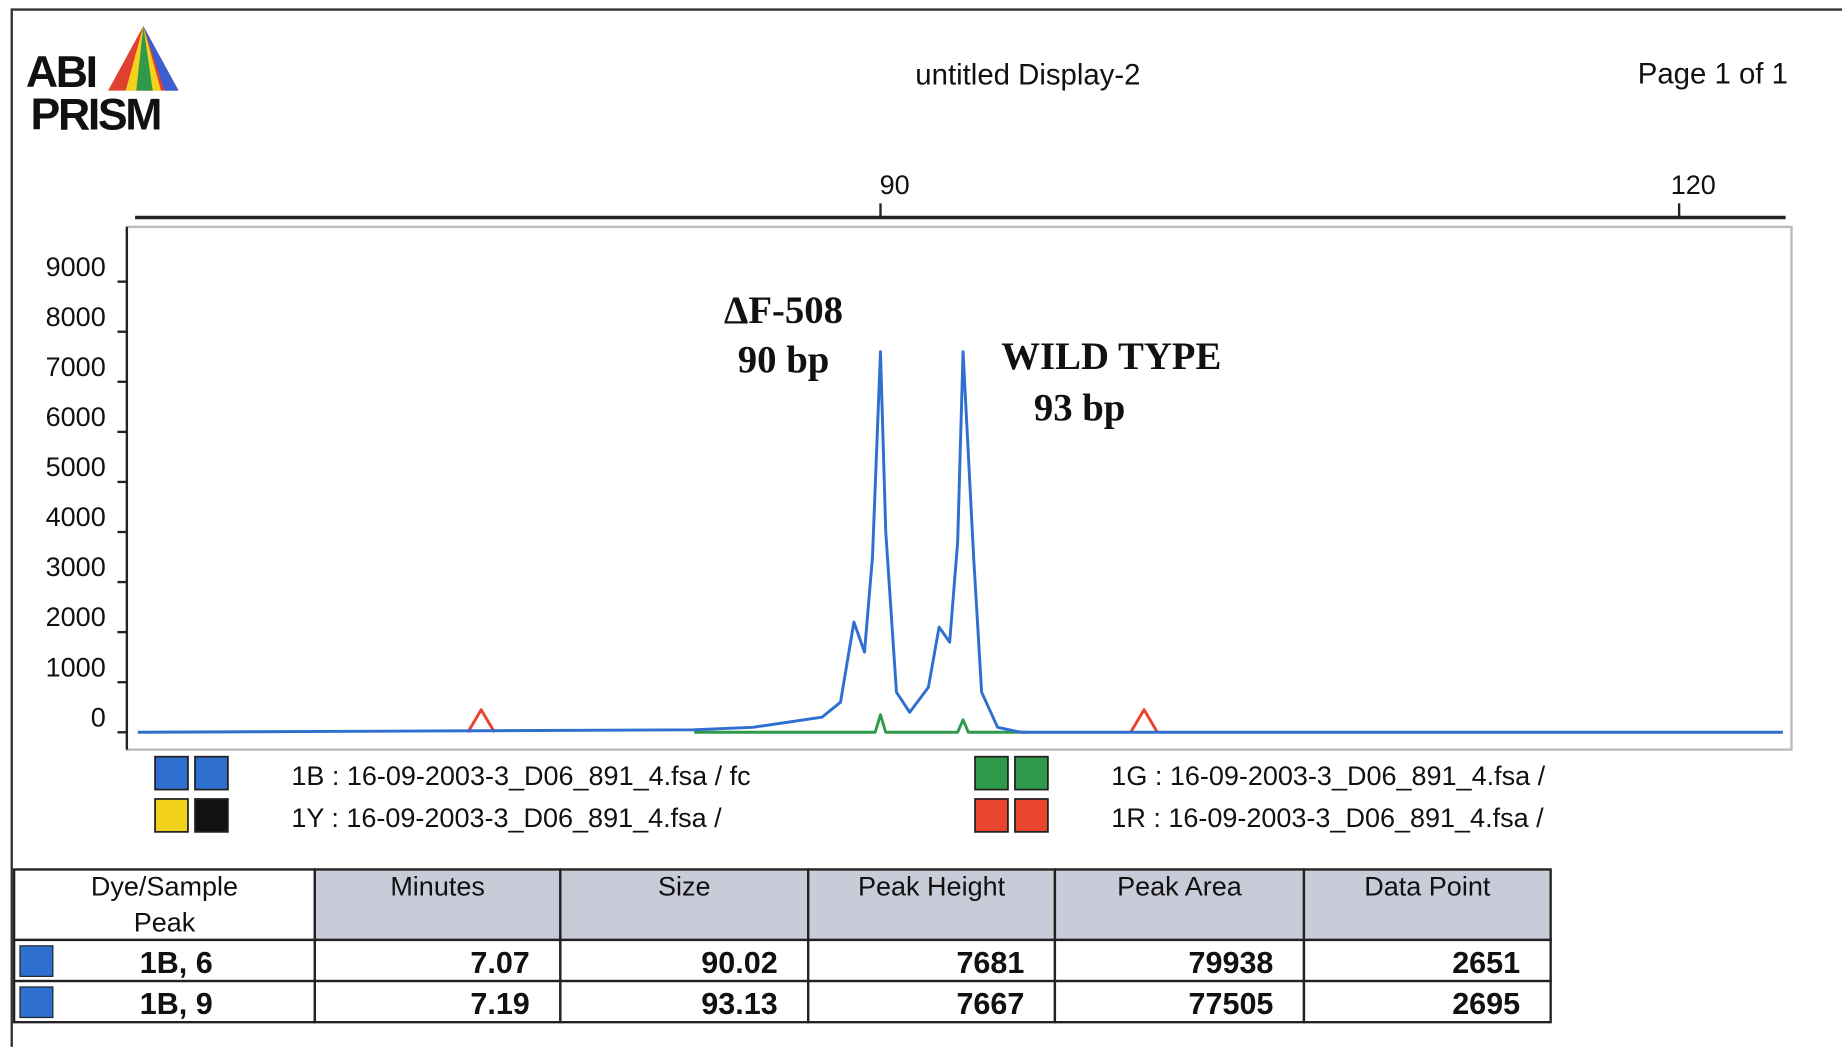 The height and width of the screenshot is (1047, 1842). Describe the element at coordinates (76, 567) in the screenshot. I see `y-tick-label: 3000` at that location.